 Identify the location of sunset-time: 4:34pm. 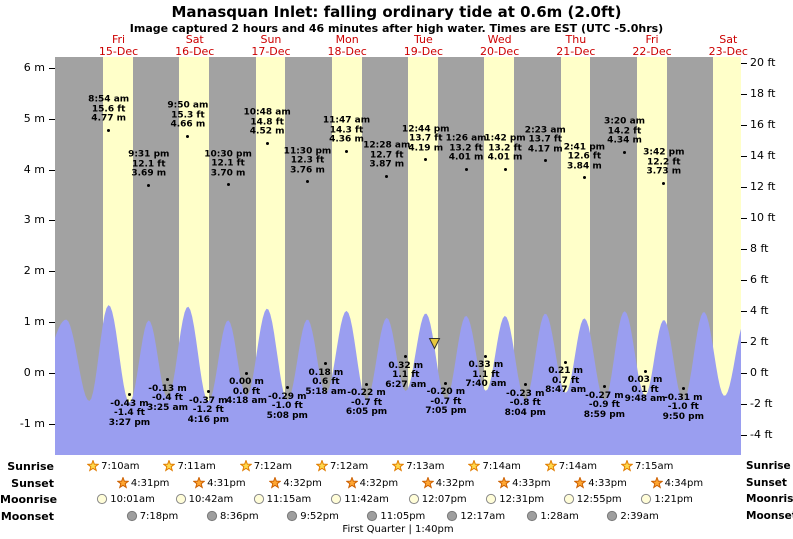
(684, 483).